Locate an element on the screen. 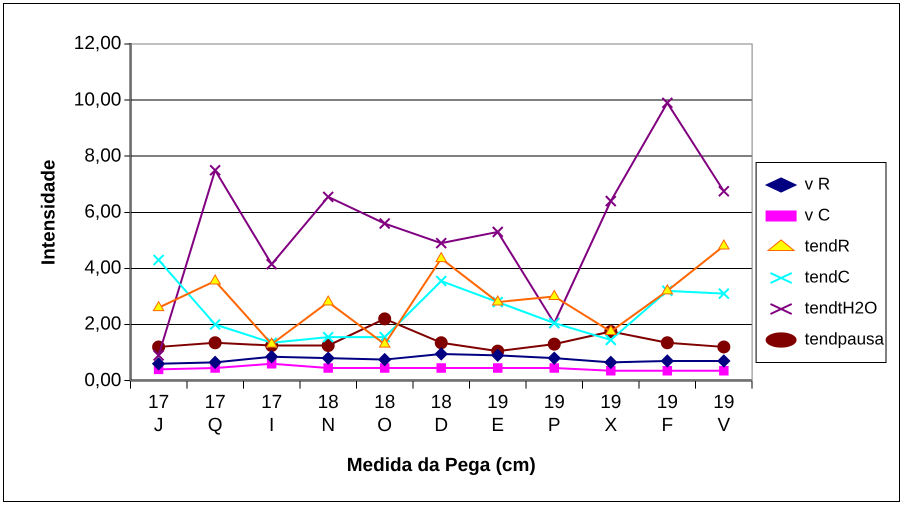 Image resolution: width=903 pixels, height=505 pixels. legend-label: tendpausa is located at coordinates (844, 339).